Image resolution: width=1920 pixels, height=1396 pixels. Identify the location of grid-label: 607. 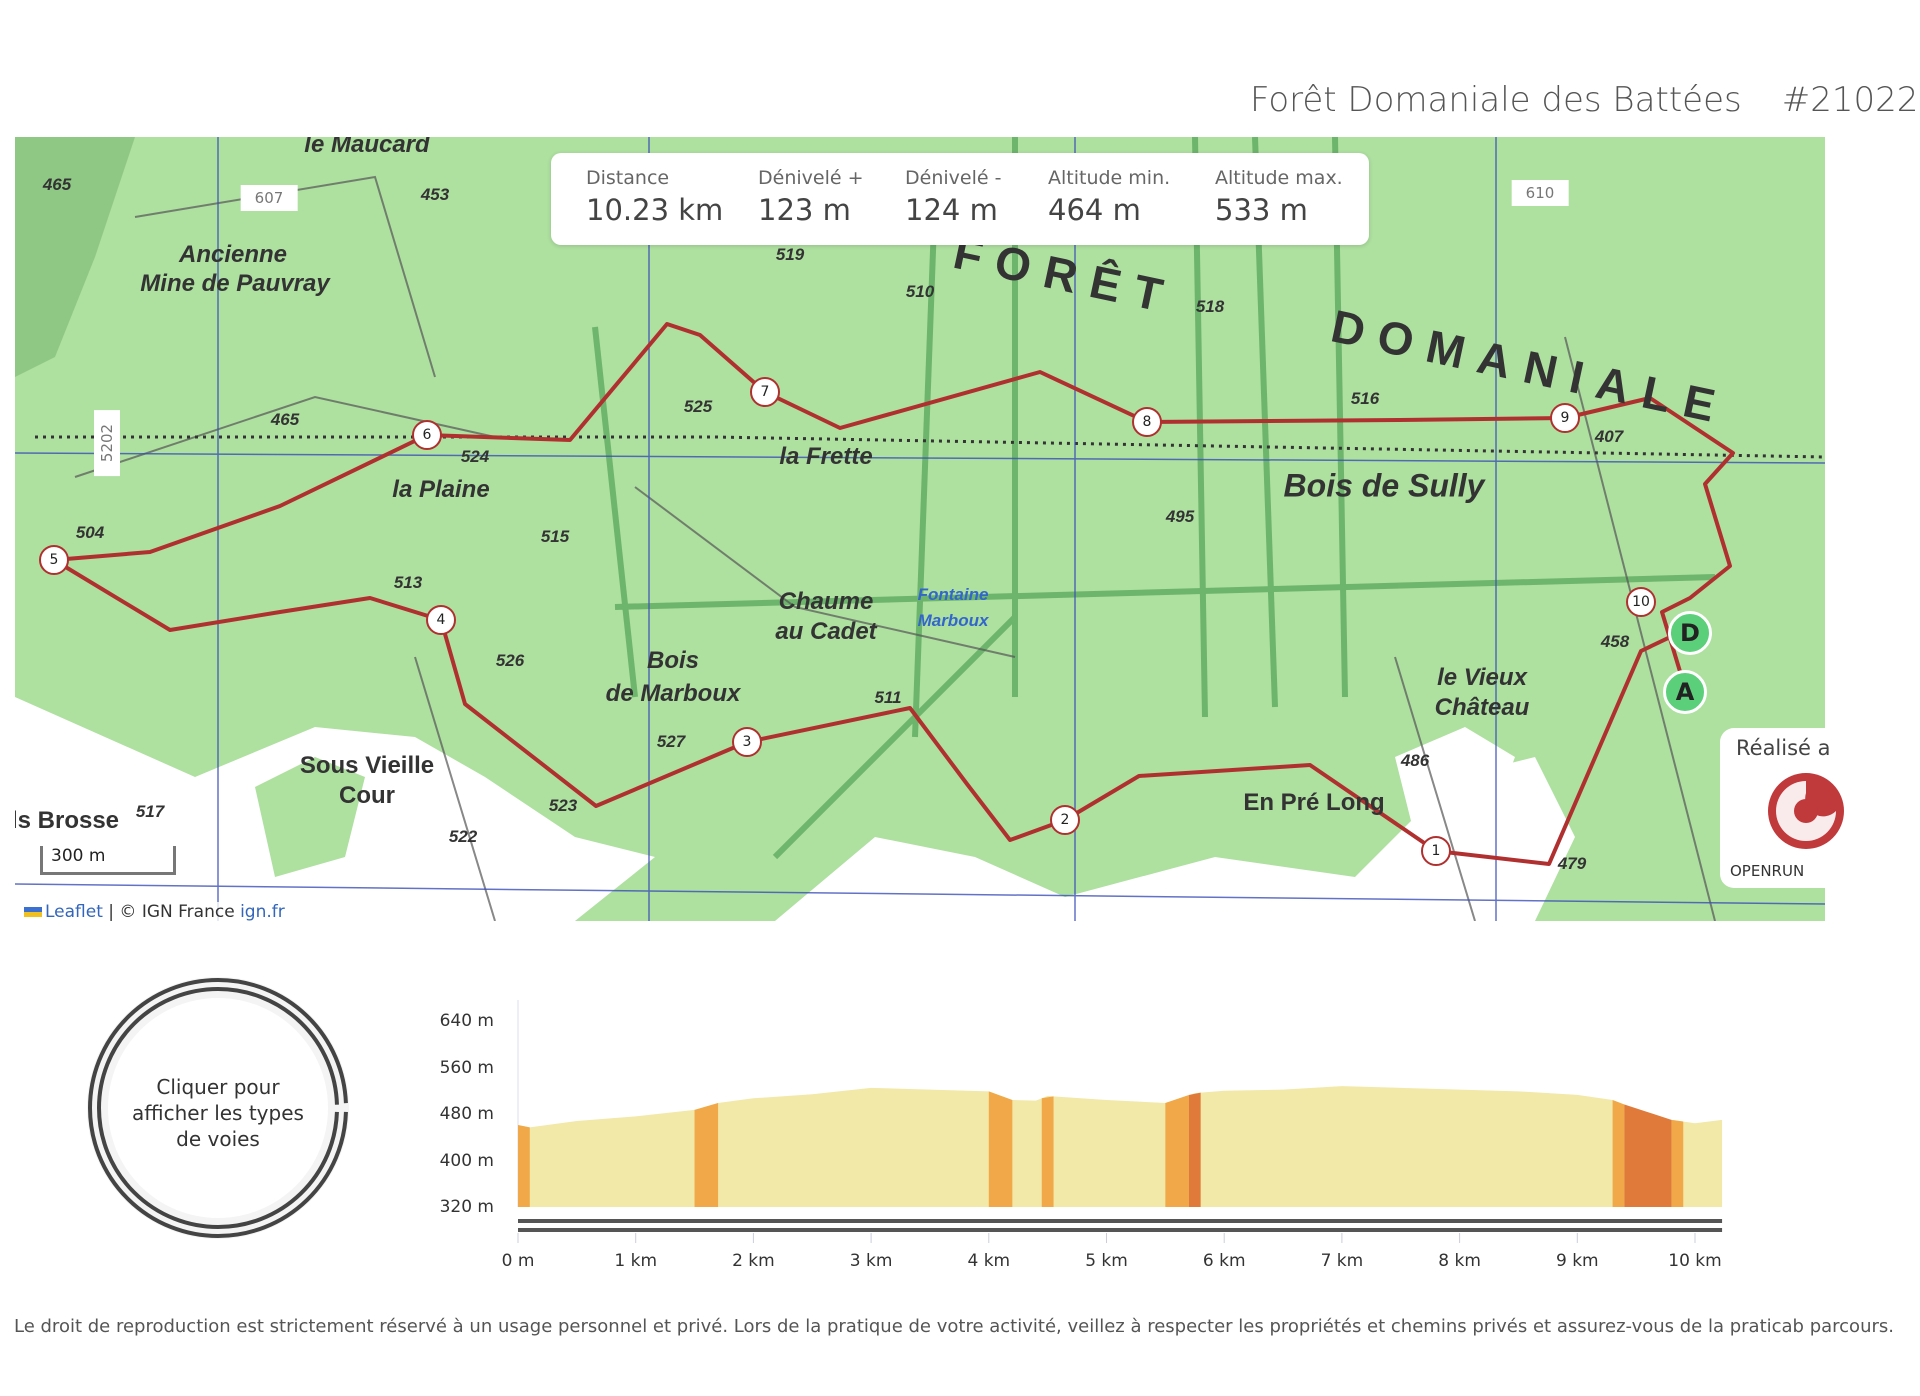
(269, 198).